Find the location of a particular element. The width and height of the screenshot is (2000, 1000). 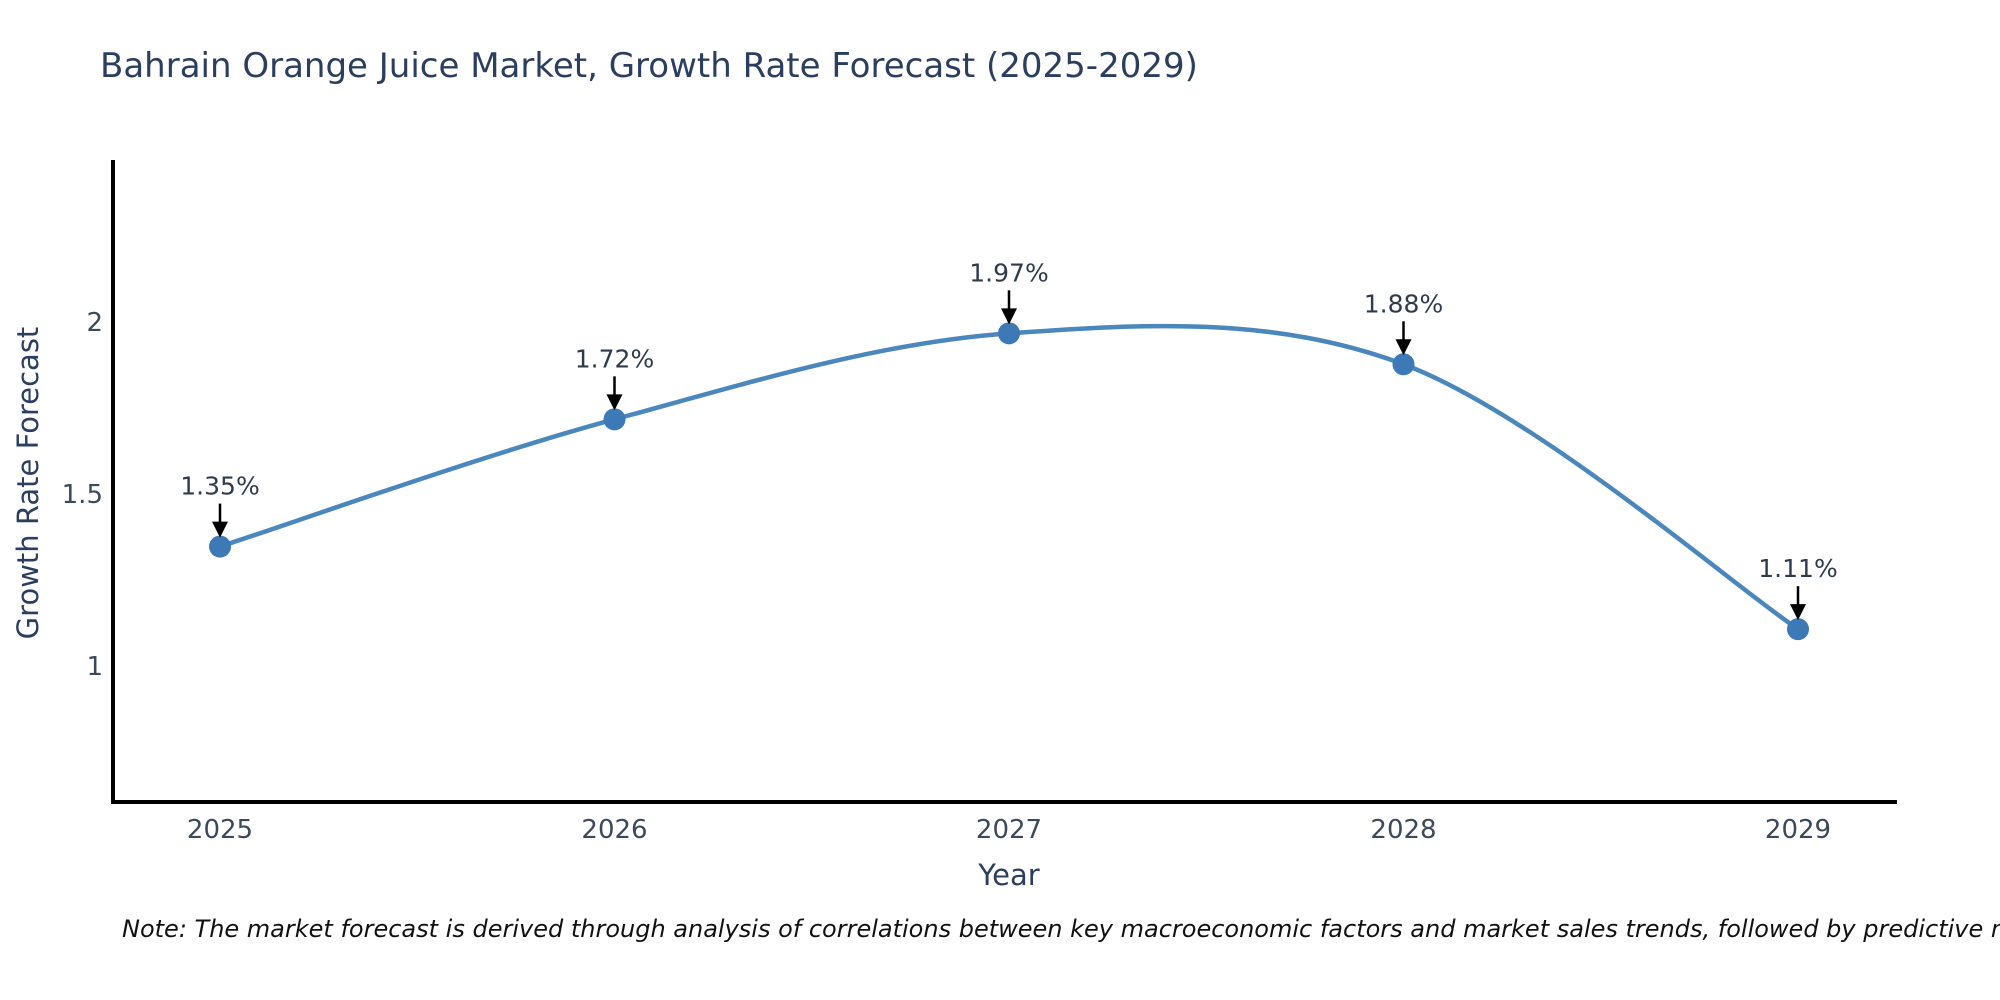

x-tick-label: 2028 is located at coordinates (1403, 830).